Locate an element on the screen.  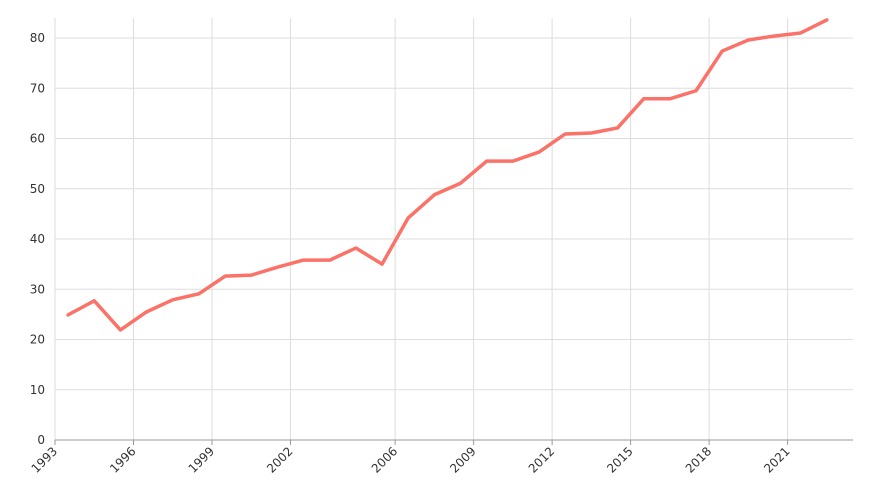
y-tick-label: 80 is located at coordinates (37, 38).